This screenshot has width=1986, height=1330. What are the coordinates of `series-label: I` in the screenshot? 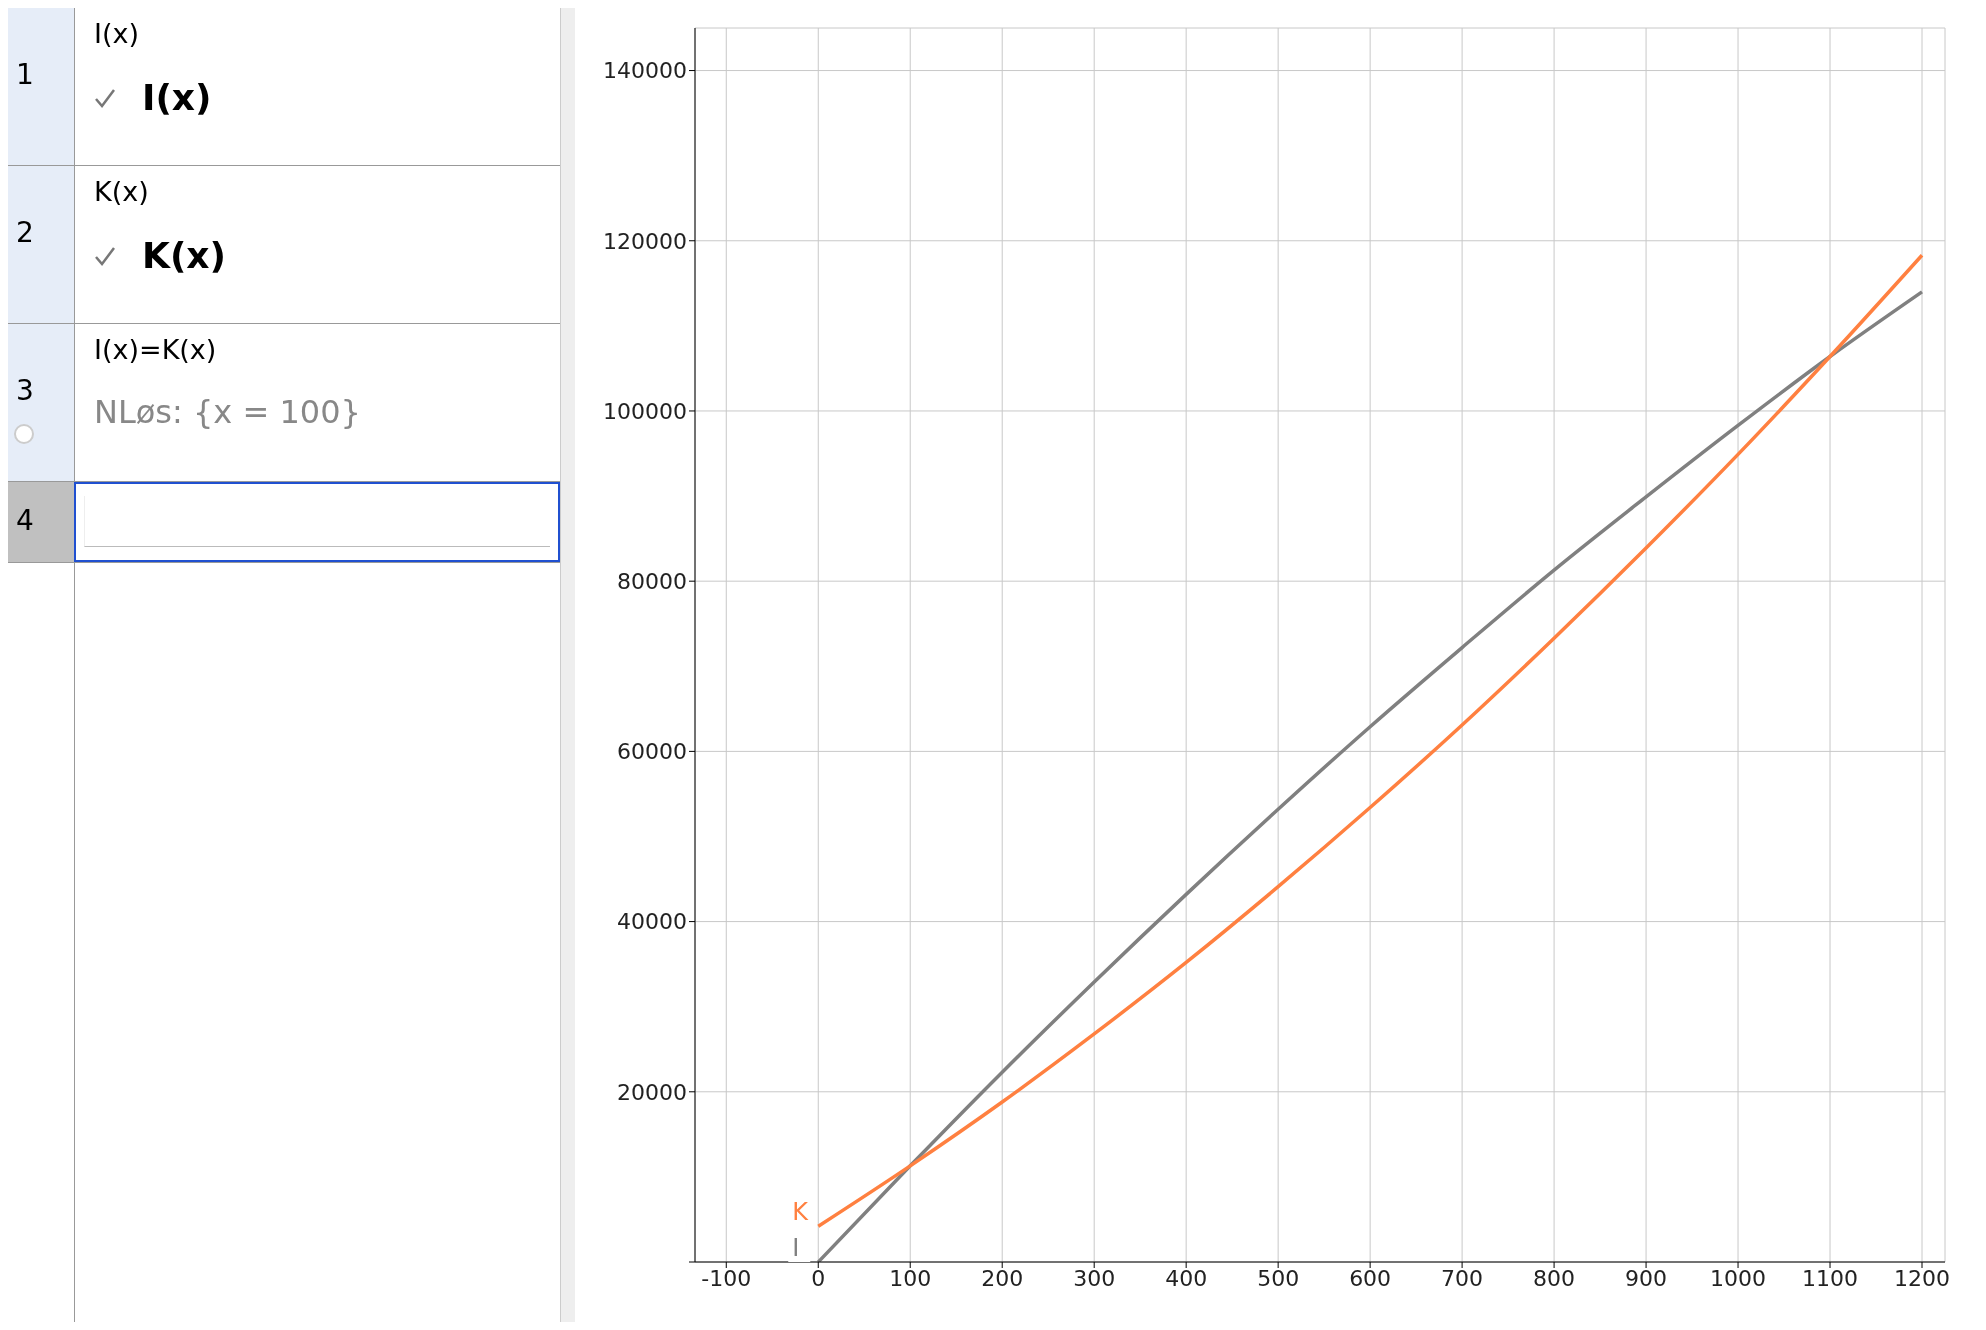 It's located at (796, 1248).